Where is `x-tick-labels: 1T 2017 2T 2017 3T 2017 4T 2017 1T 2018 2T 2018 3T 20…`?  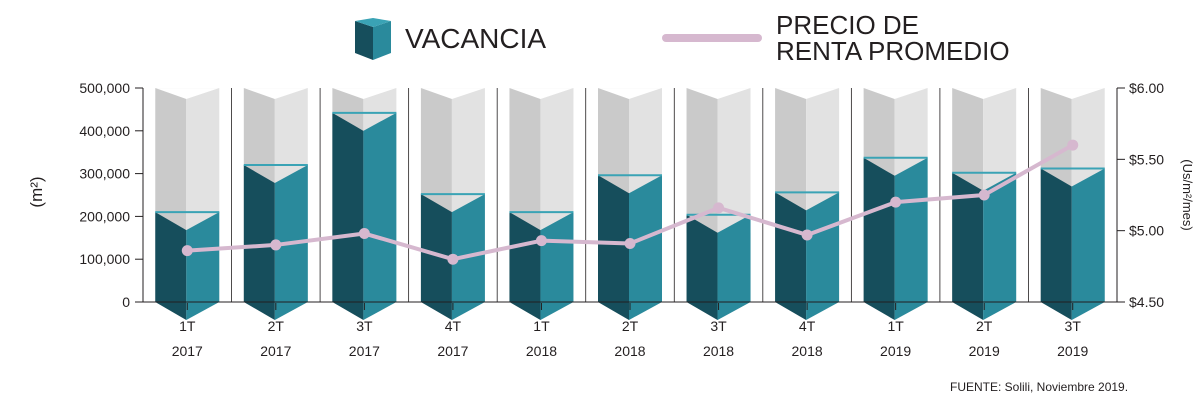
x-tick-labels: 1T 2017 2T 2017 3T 2017 4T 2017 1T 2018 2T 2018 3T 20… is located at coordinates (630, 331).